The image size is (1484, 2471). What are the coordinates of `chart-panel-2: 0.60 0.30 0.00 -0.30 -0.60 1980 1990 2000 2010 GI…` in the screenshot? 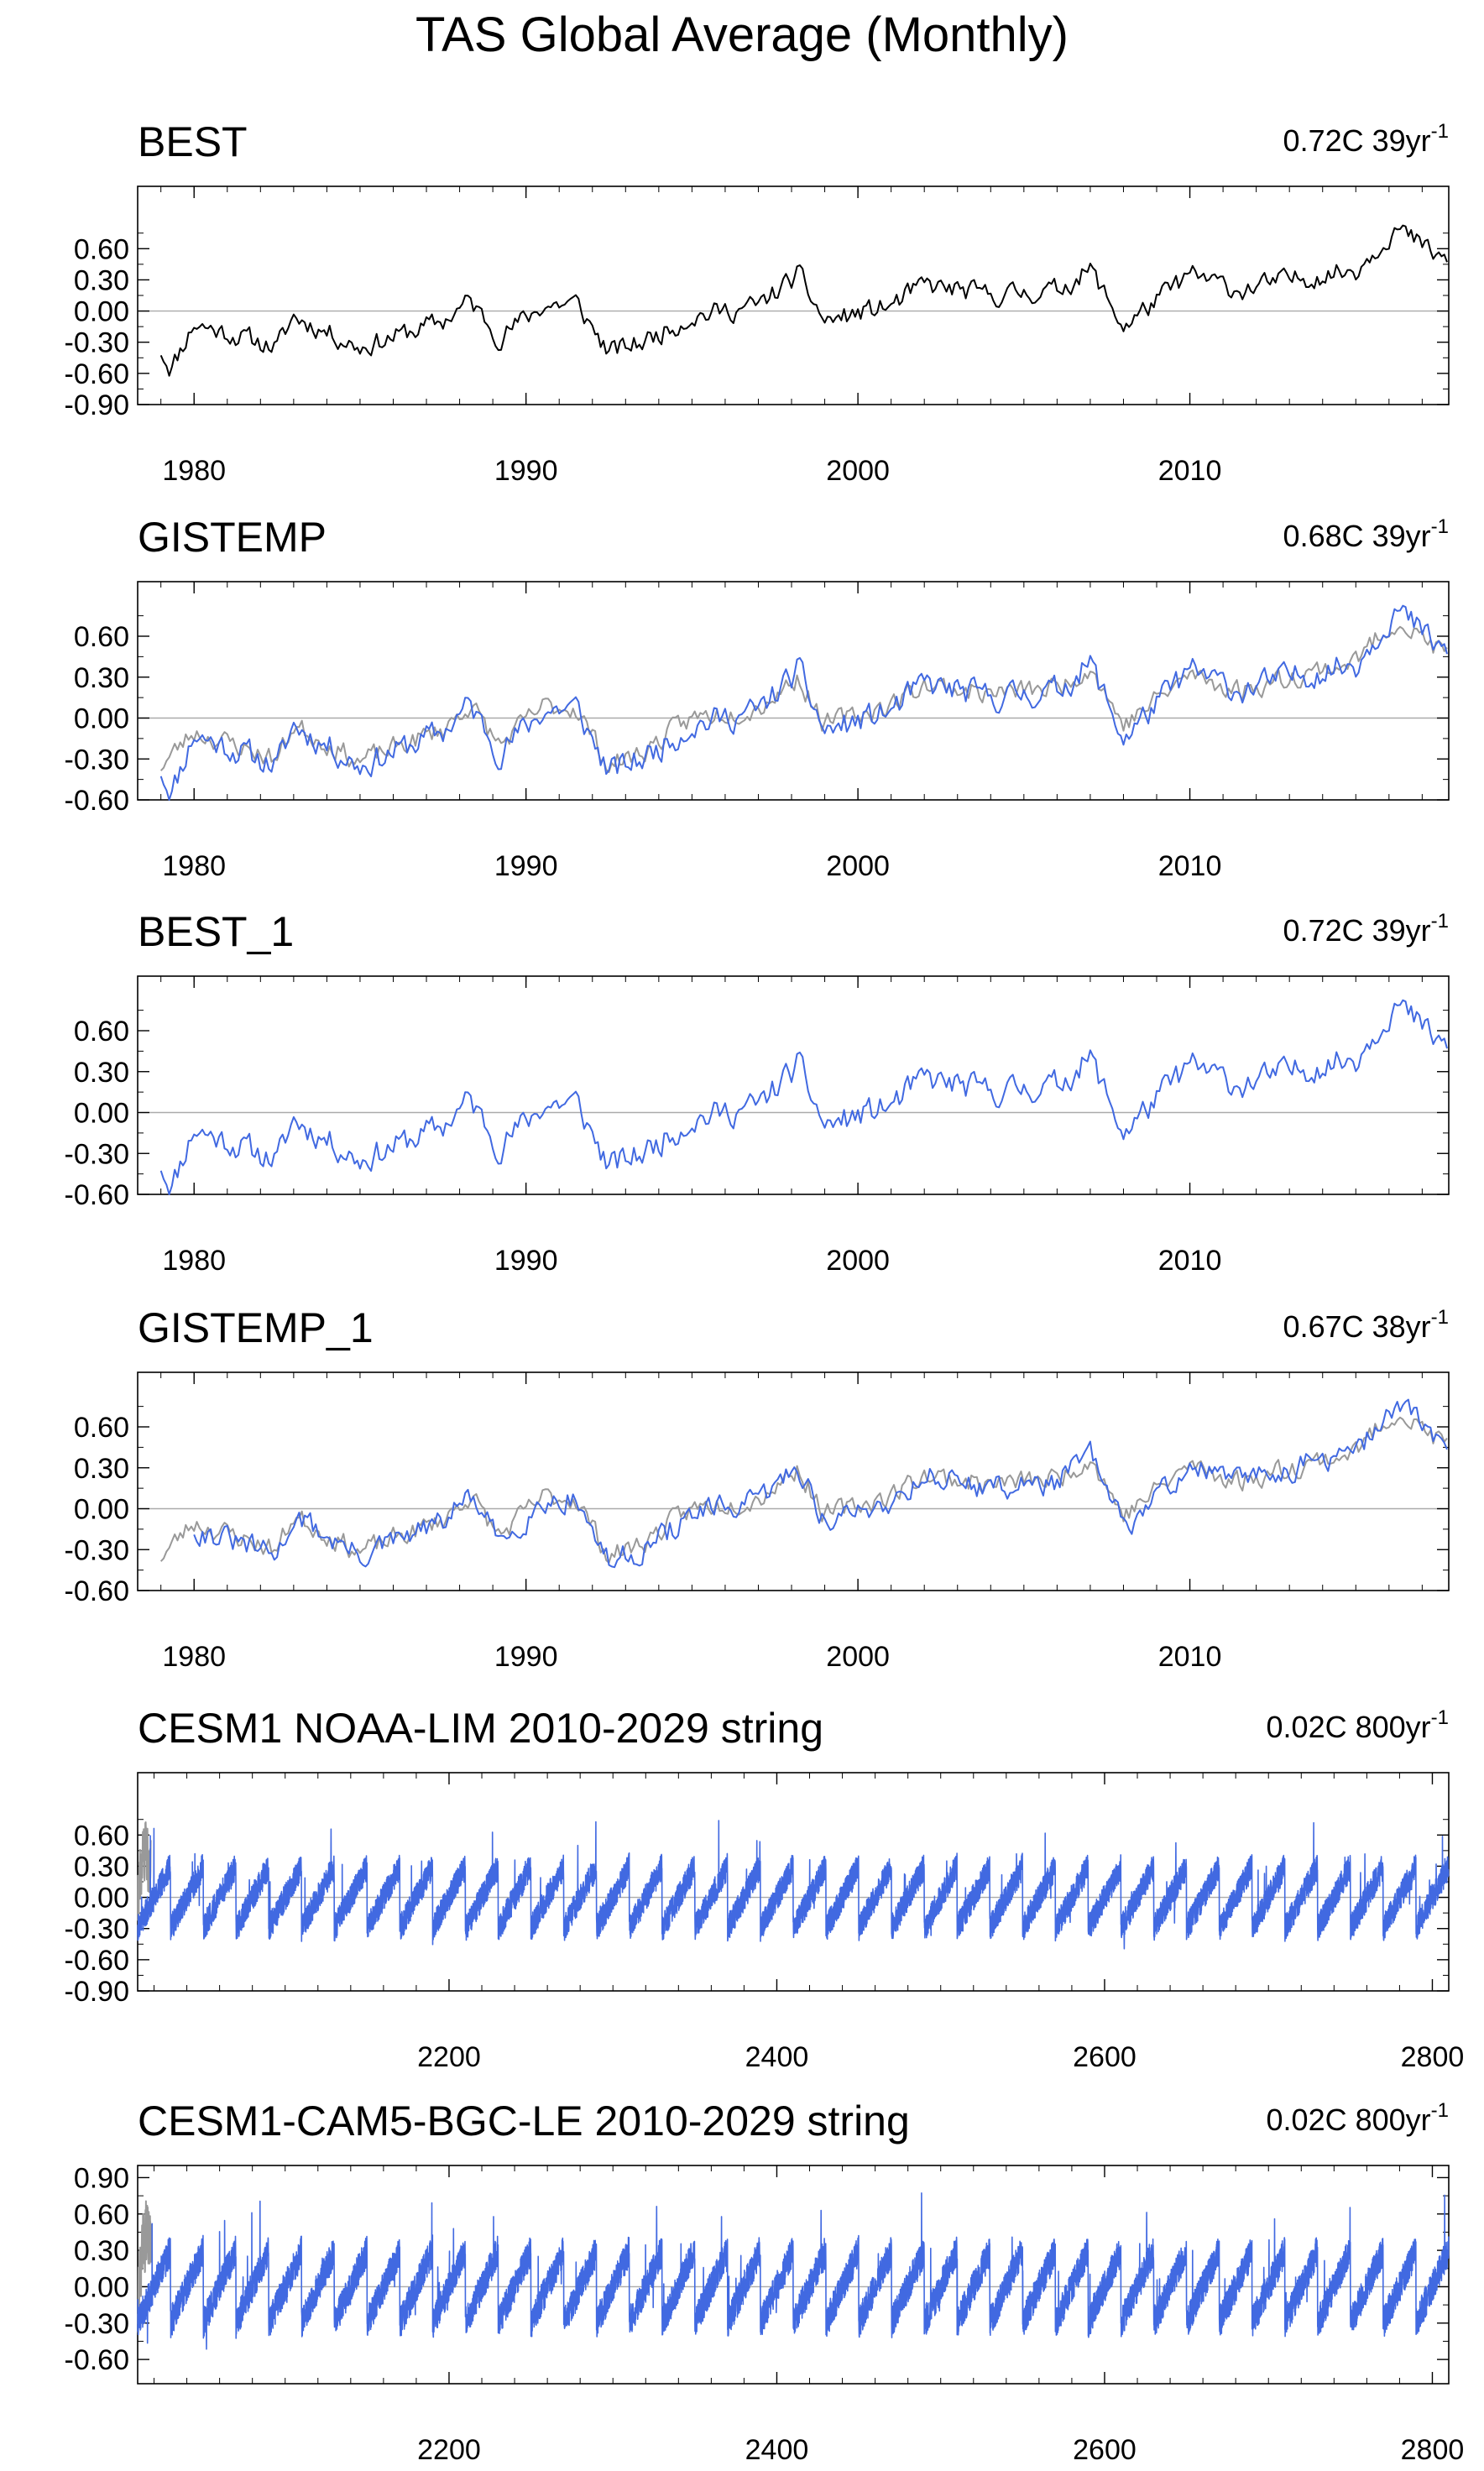 It's located at (757, 698).